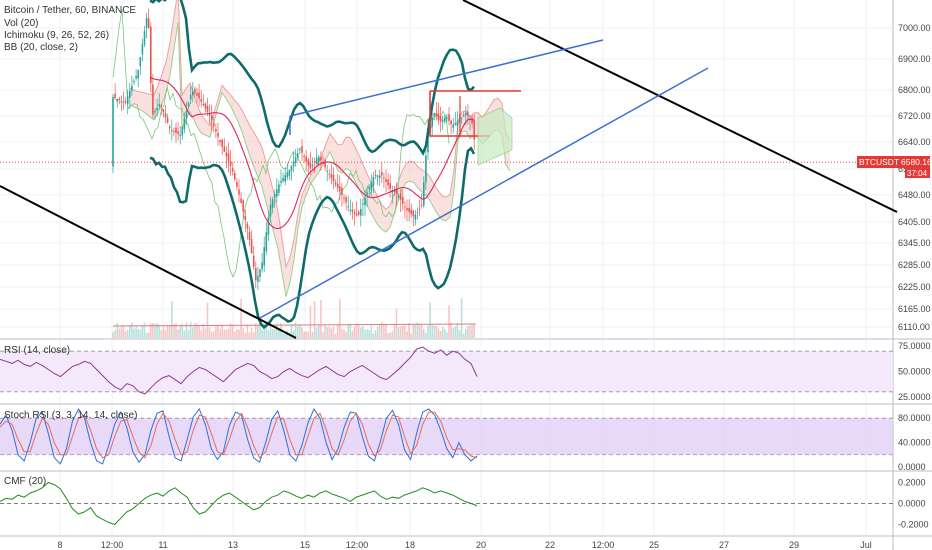 This screenshot has width=932, height=550. Describe the element at coordinates (914, 397) in the screenshot. I see `indicator-axis-label: 25.0000` at that location.